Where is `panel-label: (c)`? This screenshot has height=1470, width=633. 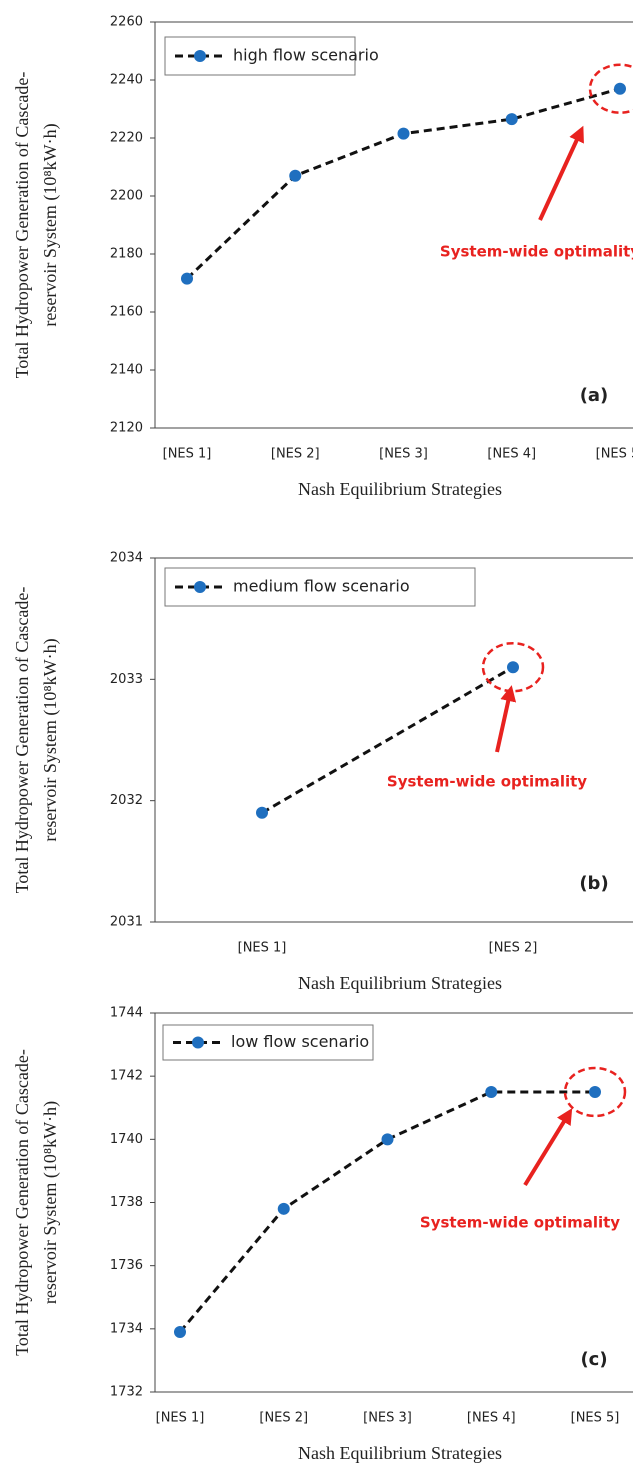
panel-label: (c) is located at coordinates (593, 1359).